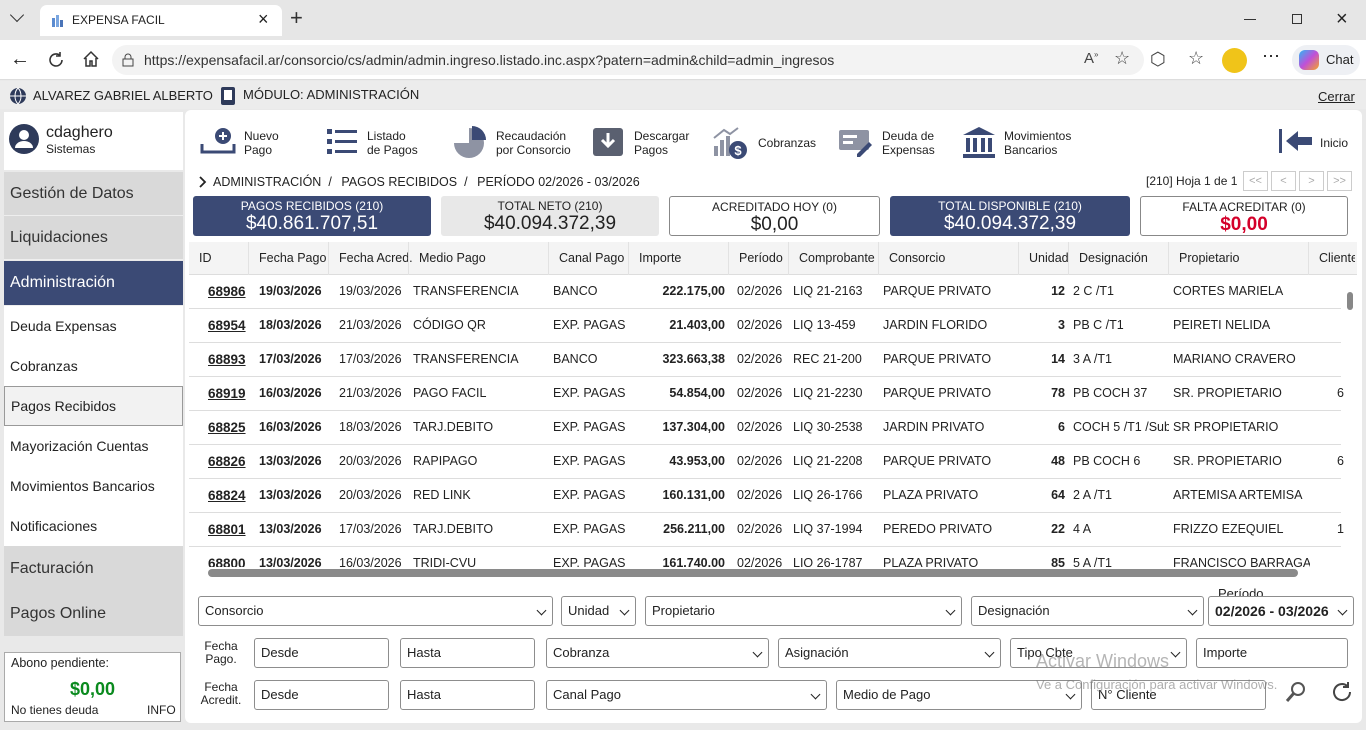 This screenshot has height=730, width=1366. Describe the element at coordinates (598, 258) in the screenshot. I see `column-header: Canal Pago` at that location.